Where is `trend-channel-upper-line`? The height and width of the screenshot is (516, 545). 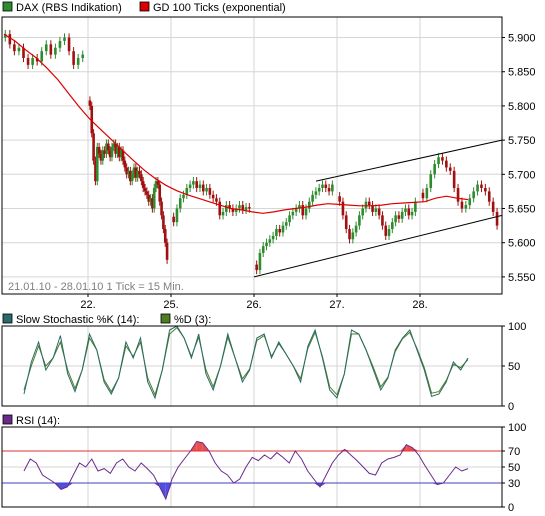
trend-channel-upper-line is located at coordinates (409, 160).